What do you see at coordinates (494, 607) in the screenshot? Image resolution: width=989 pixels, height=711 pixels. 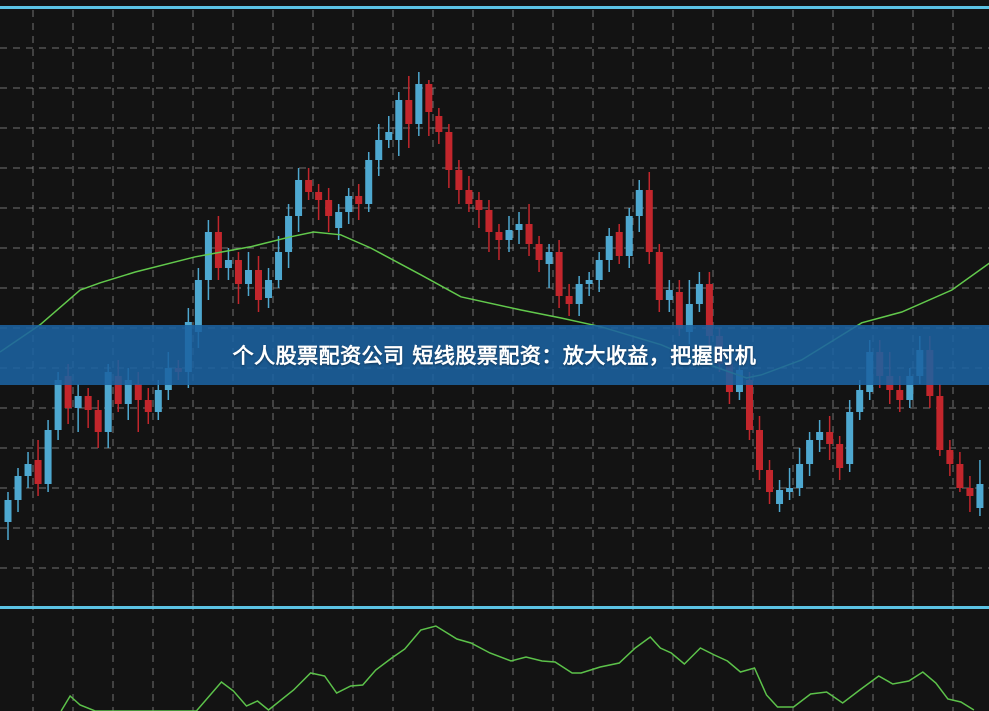 I see `panel-separator` at bounding box center [494, 607].